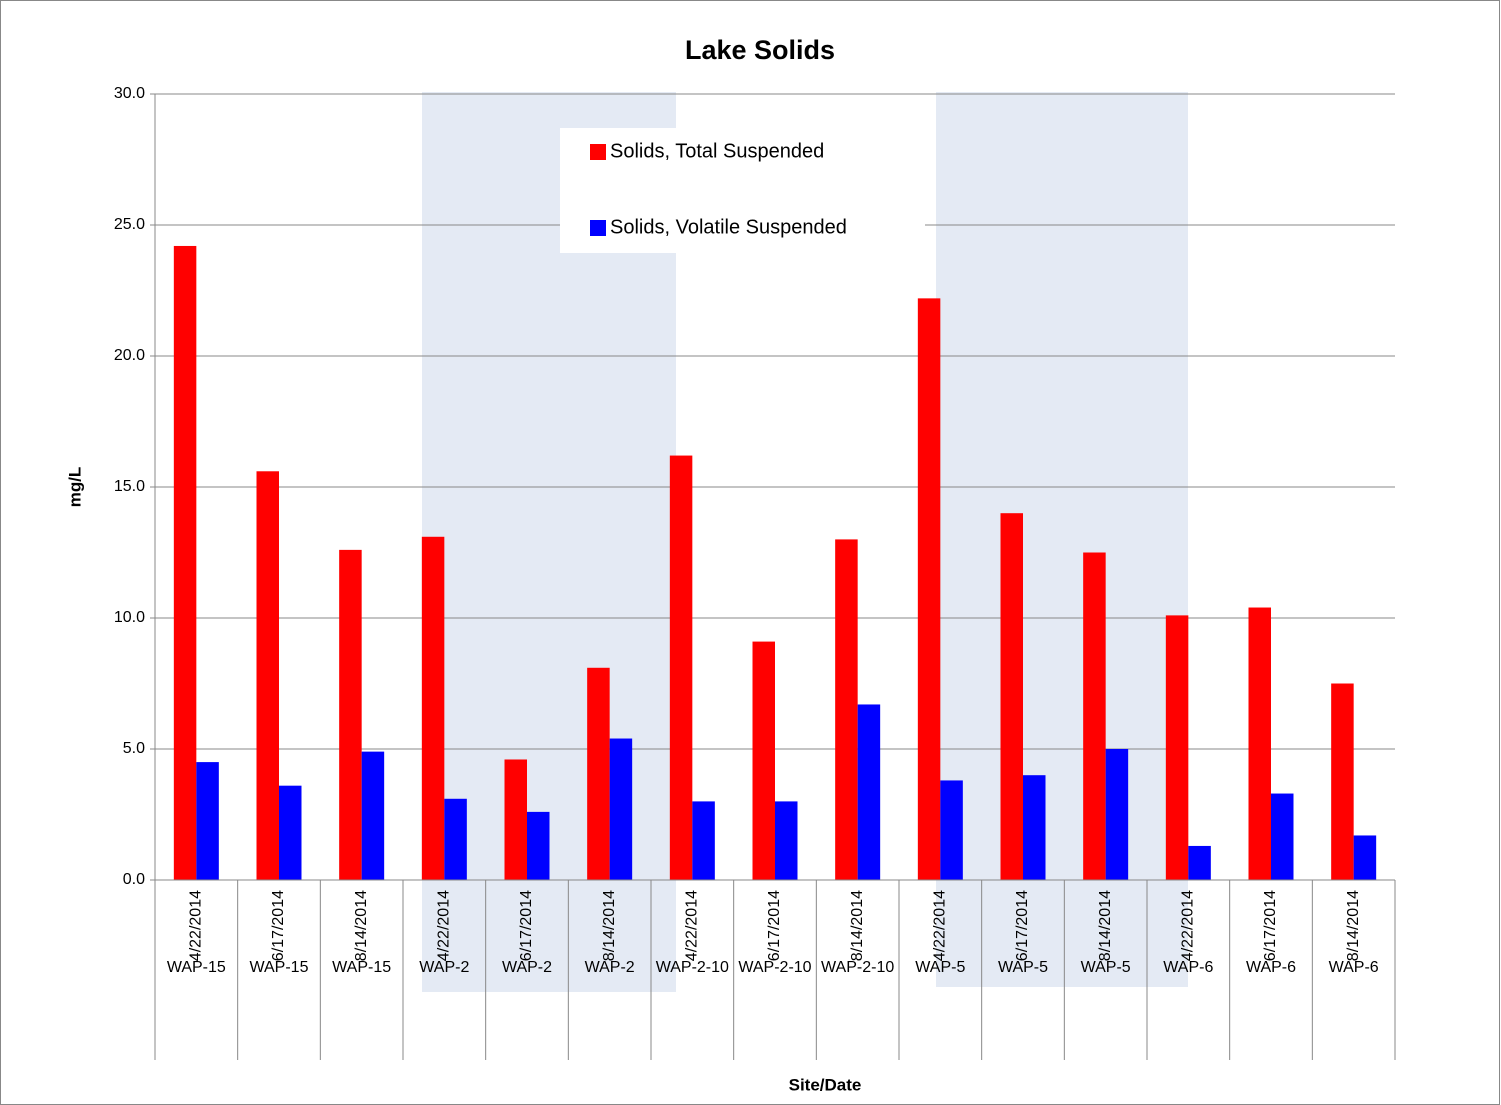 The image size is (1501, 1105). I want to click on legend-label: Solids, Total Suspended, so click(717, 151).